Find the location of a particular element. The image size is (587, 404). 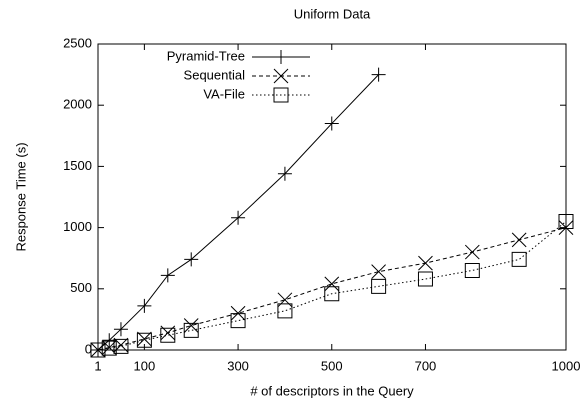

y-tick-label: 2500 is located at coordinates (77, 42).